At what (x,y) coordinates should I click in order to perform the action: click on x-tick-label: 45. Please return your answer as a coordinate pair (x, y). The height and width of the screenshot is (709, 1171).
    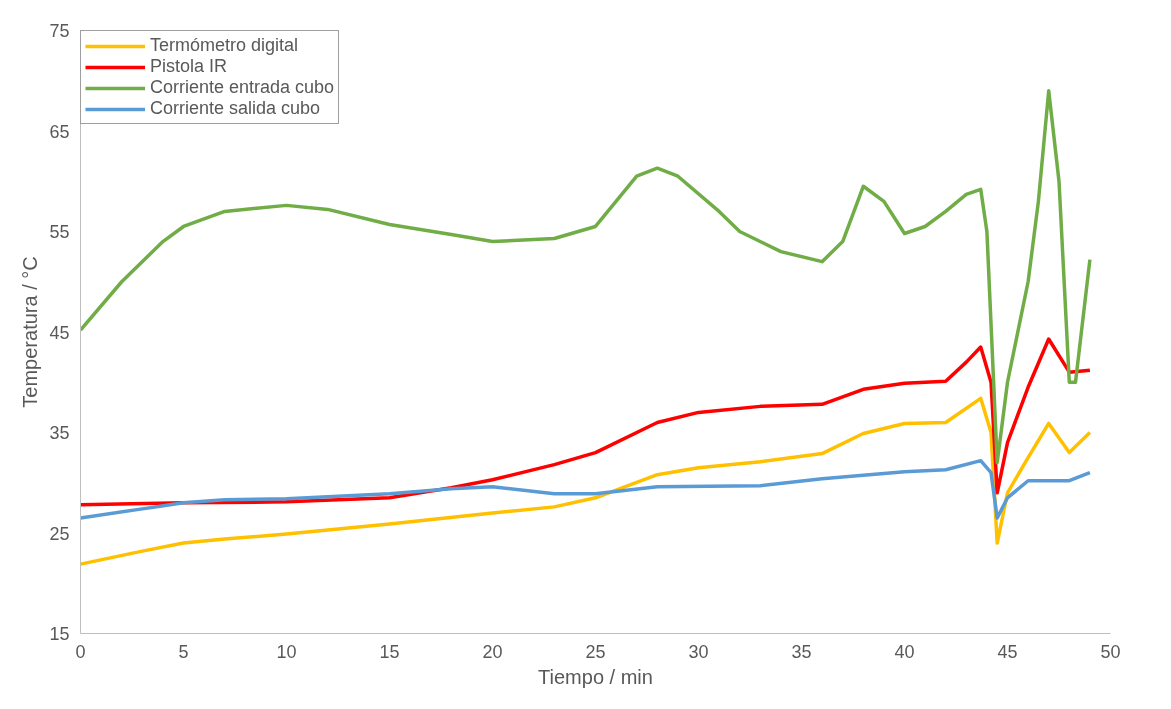
    Looking at the image, I should click on (1007, 651).